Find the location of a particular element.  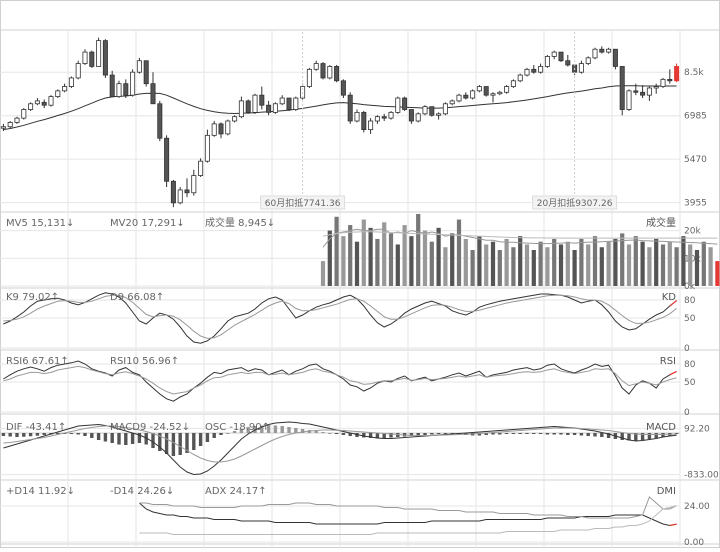

legend-item: D9 66.08↑ is located at coordinates (137, 297).